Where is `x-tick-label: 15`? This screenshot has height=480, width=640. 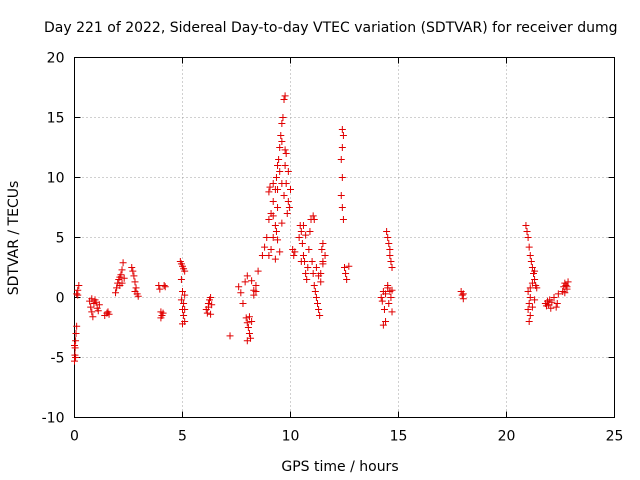 x-tick-label: 15 is located at coordinates (399, 437).